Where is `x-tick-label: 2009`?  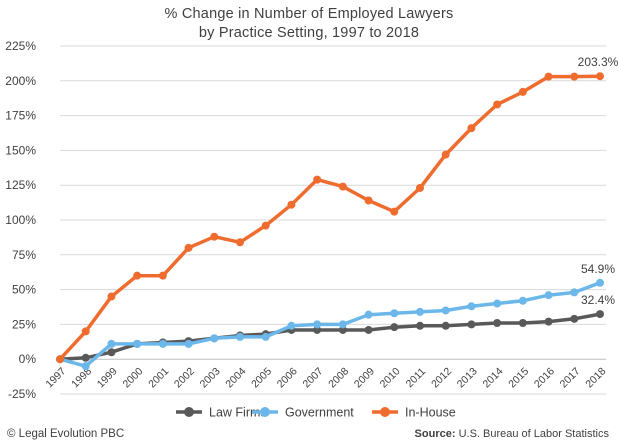
x-tick-label: 2009 is located at coordinates (364, 377).